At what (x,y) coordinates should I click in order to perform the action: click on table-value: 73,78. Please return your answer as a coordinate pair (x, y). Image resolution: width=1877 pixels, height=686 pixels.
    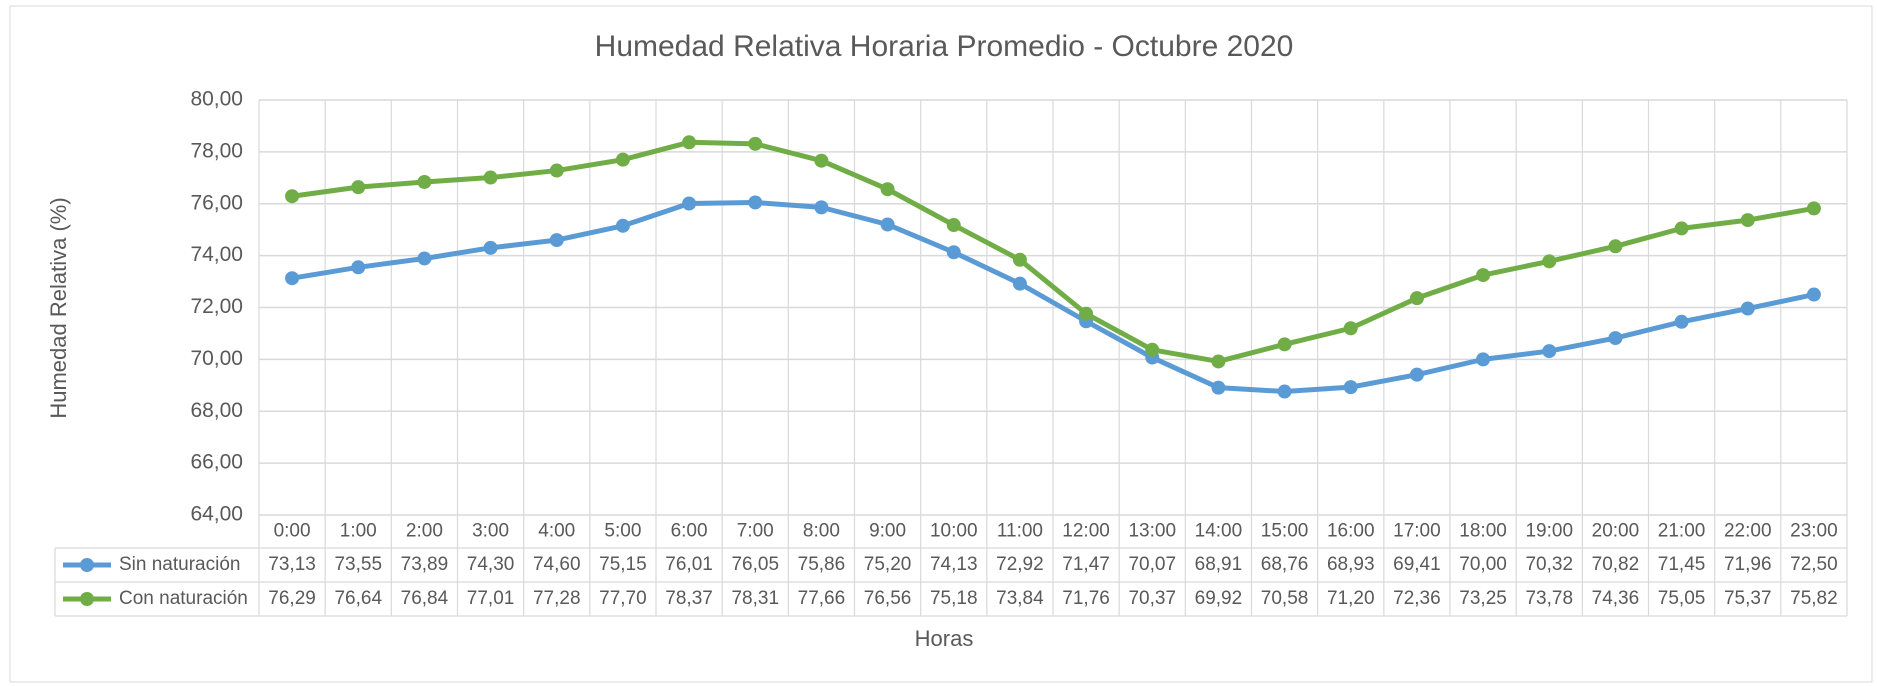
    Looking at the image, I should click on (1549, 598).